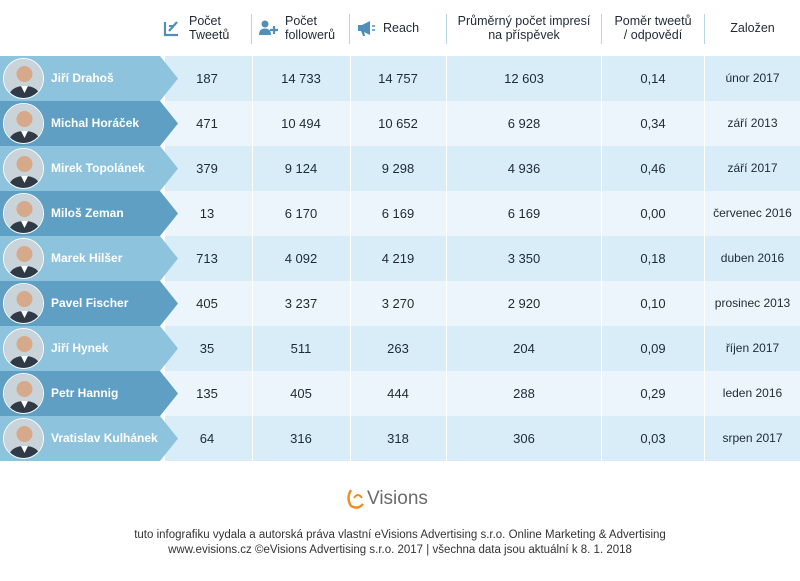 The image size is (800, 581). I want to click on cell-ratio: 0,00, so click(653, 213).